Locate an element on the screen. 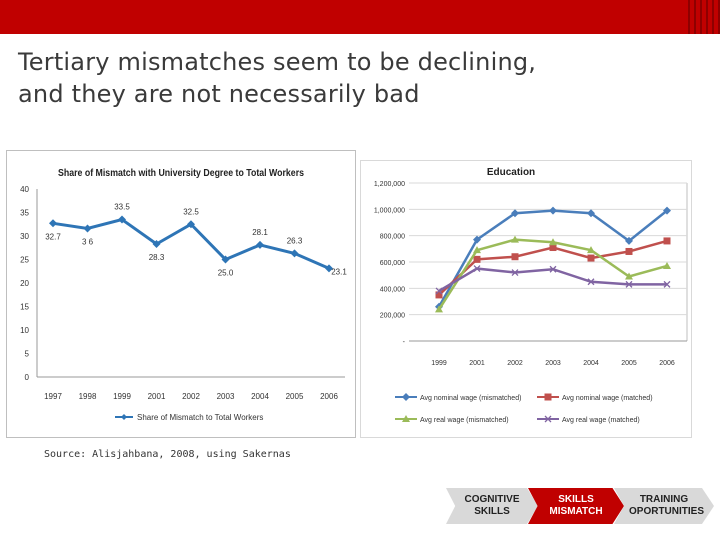 The image size is (720, 540). y-tick-label: 40 is located at coordinates (24, 189).